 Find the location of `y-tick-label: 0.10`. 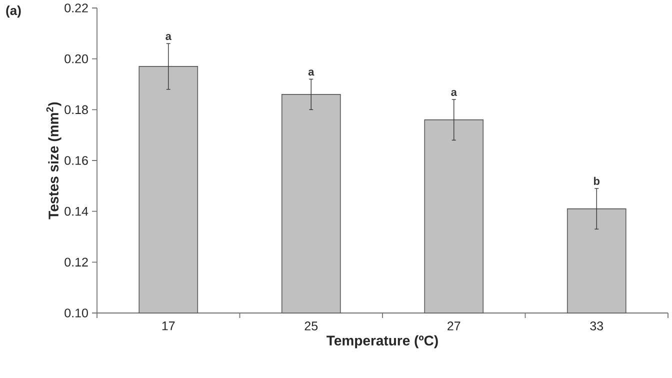

y-tick-label: 0.10 is located at coordinates (76, 313).